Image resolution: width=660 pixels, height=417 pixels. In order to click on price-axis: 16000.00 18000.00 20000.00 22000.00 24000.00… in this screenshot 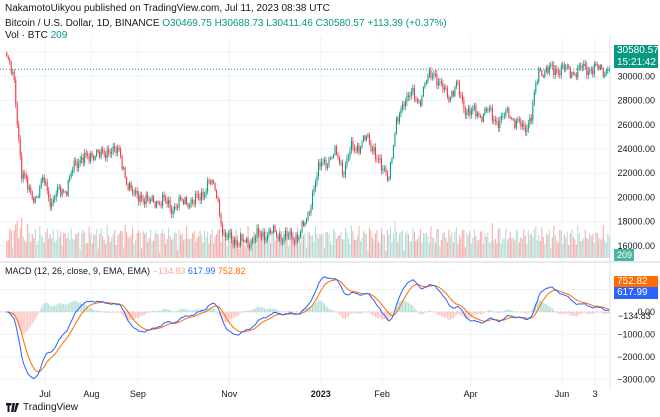, I will do `click(636, 149)`.